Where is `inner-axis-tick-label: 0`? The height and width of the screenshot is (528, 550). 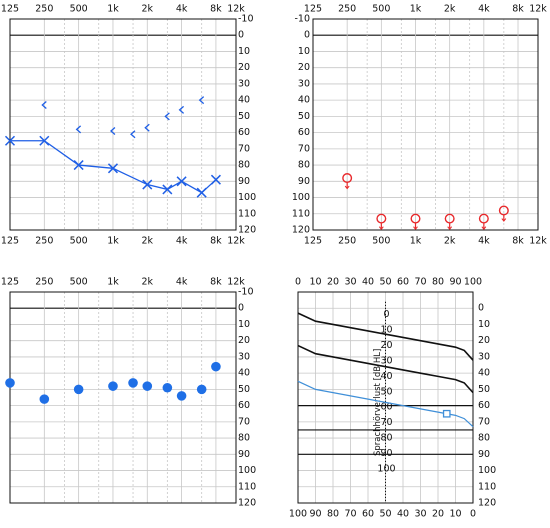 inner-axis-tick-label: 0 is located at coordinates (386, 314).